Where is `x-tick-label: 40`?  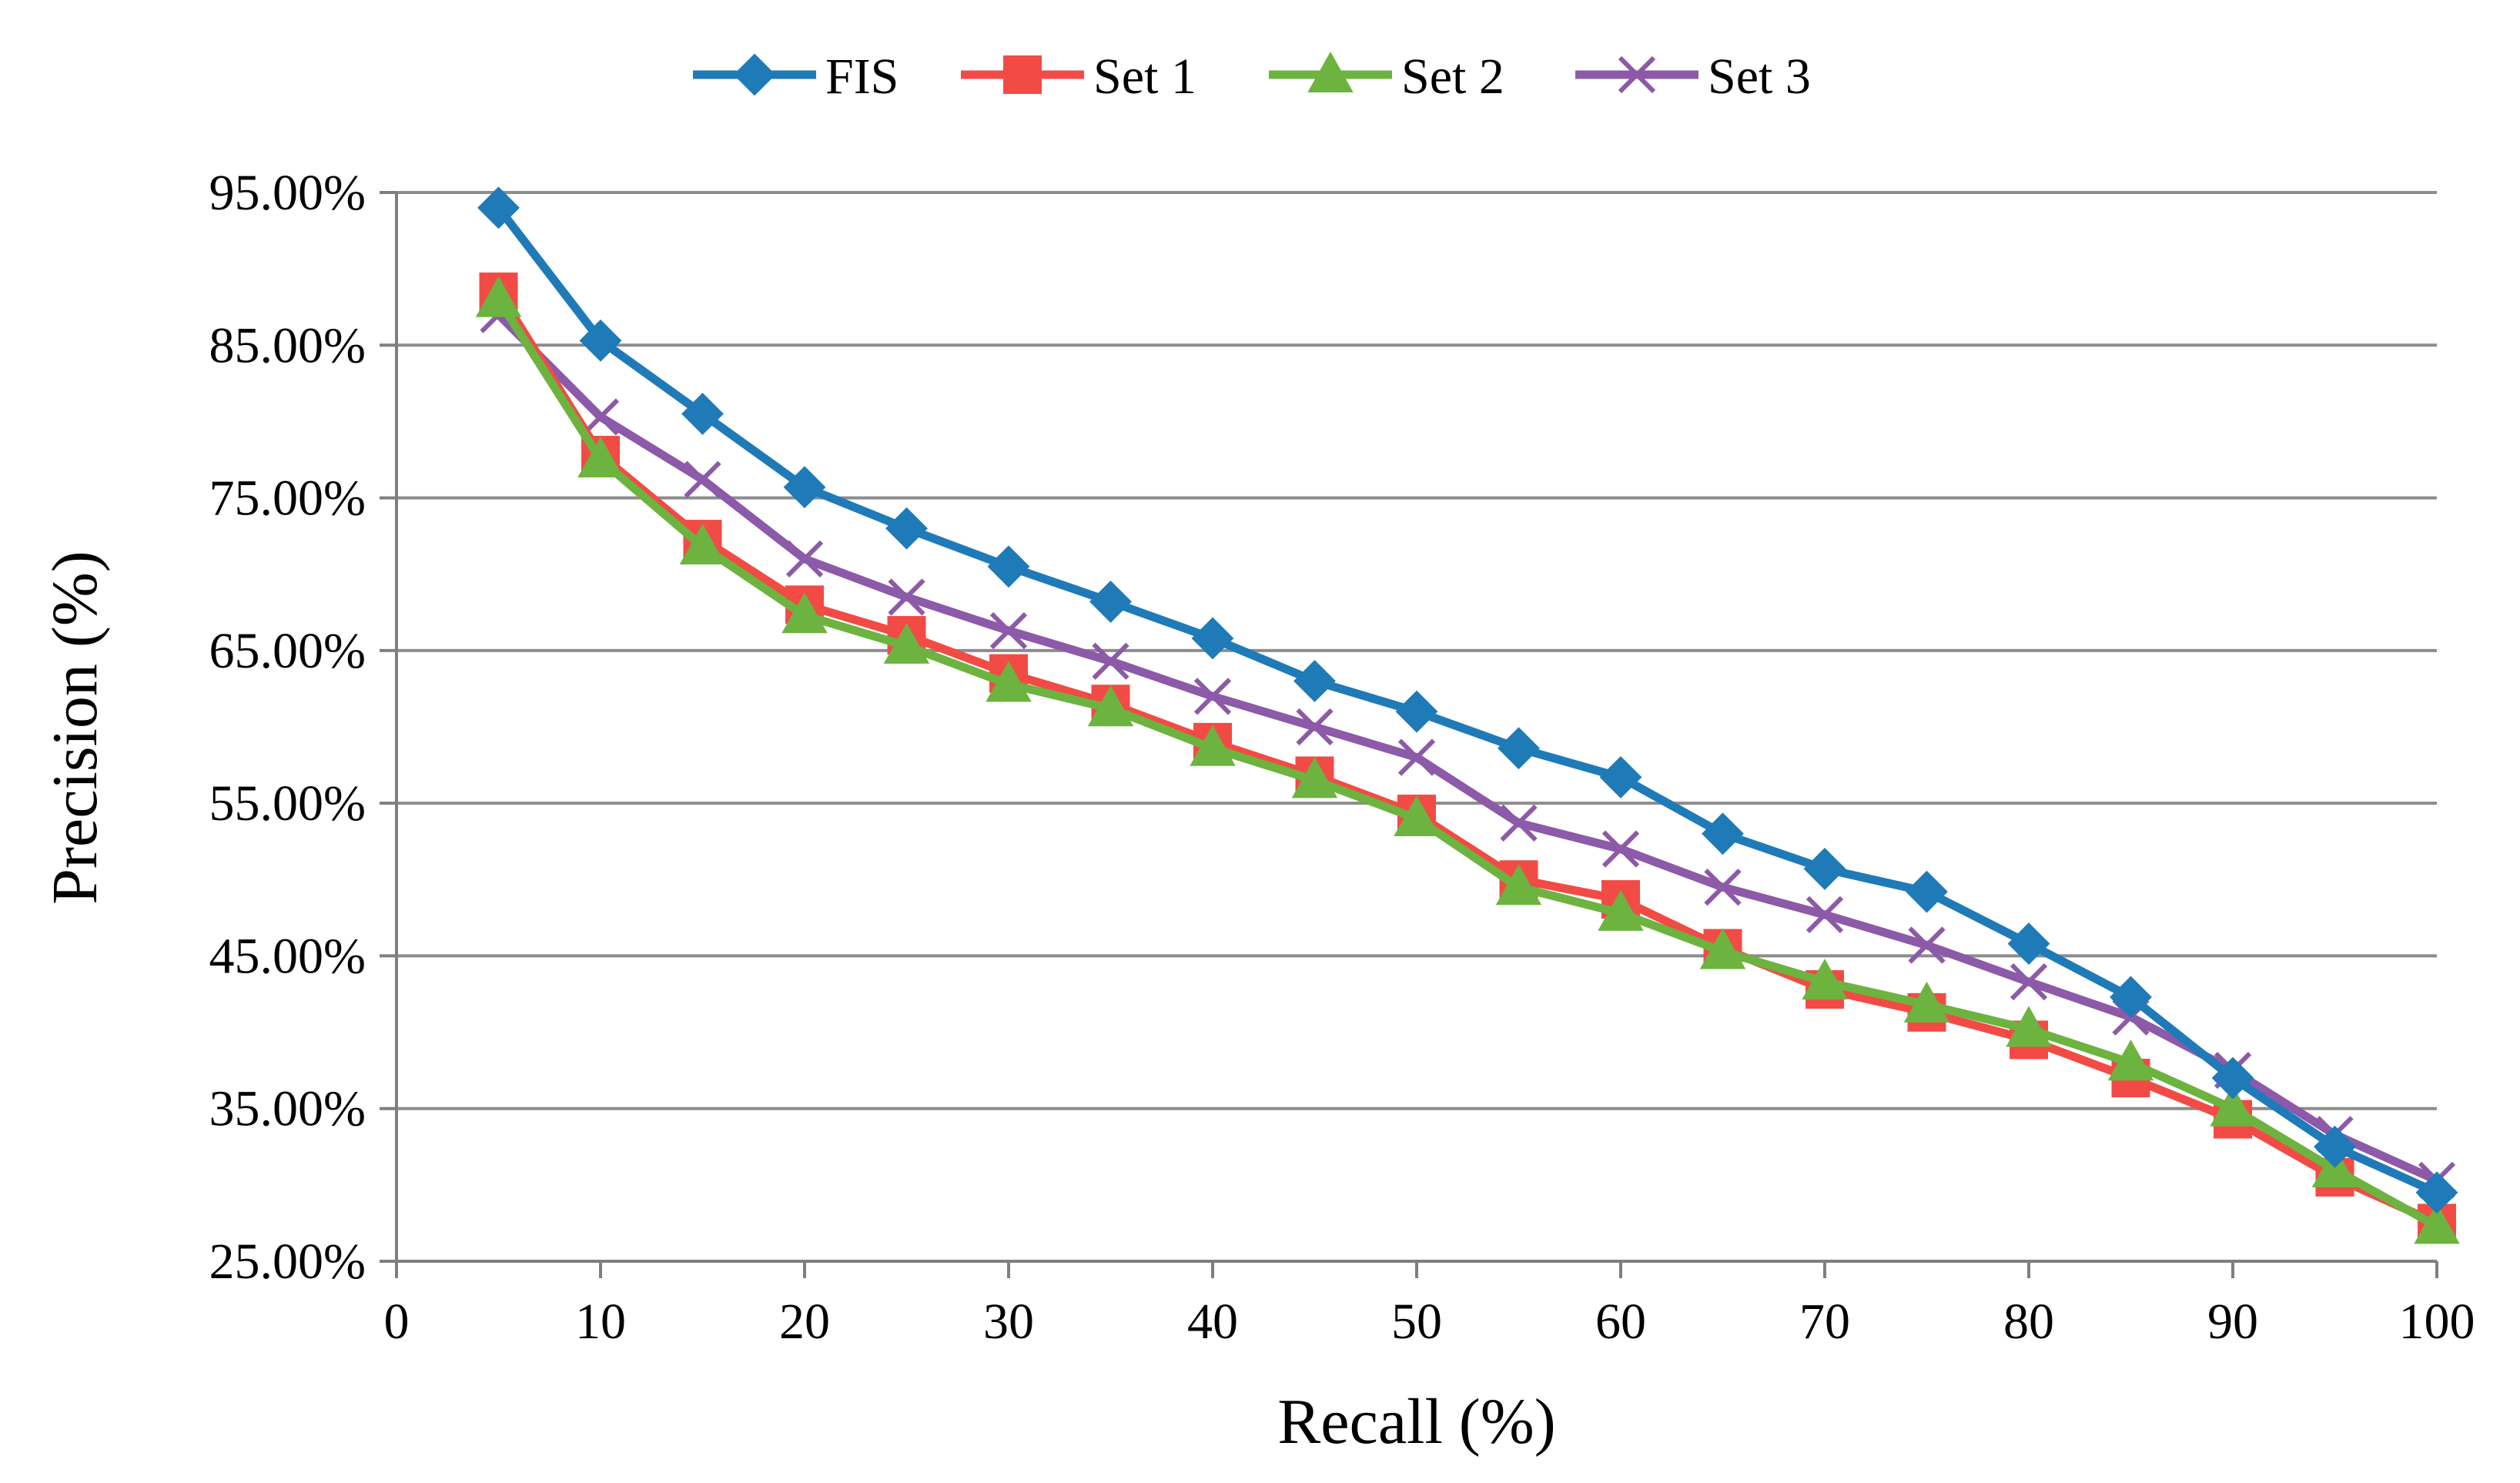 x-tick-label: 40 is located at coordinates (1212, 1322).